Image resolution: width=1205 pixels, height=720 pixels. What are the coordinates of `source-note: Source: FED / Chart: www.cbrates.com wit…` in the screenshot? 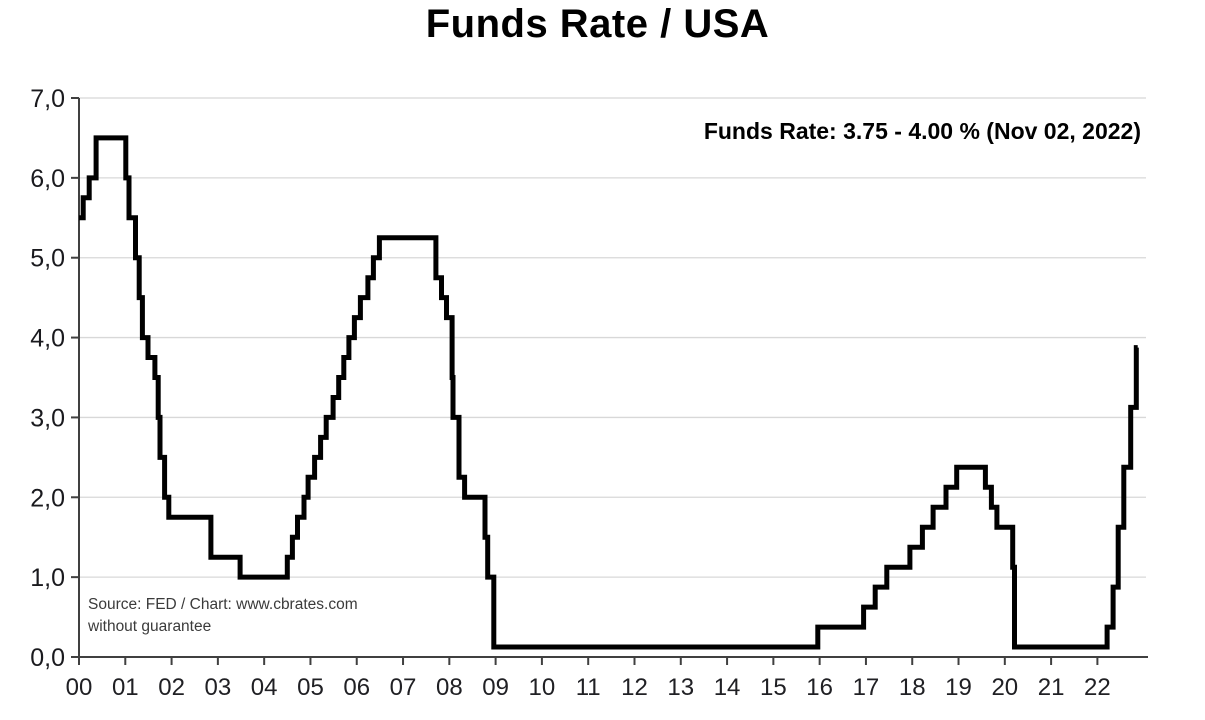 It's located at (223, 616).